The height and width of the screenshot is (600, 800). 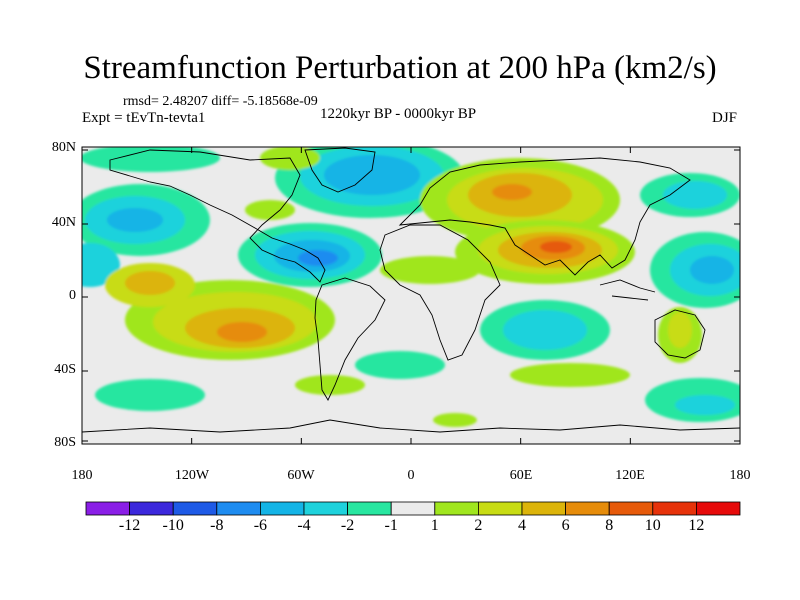 What do you see at coordinates (455, 420) in the screenshot?
I see `pos-indian-south` at bounding box center [455, 420].